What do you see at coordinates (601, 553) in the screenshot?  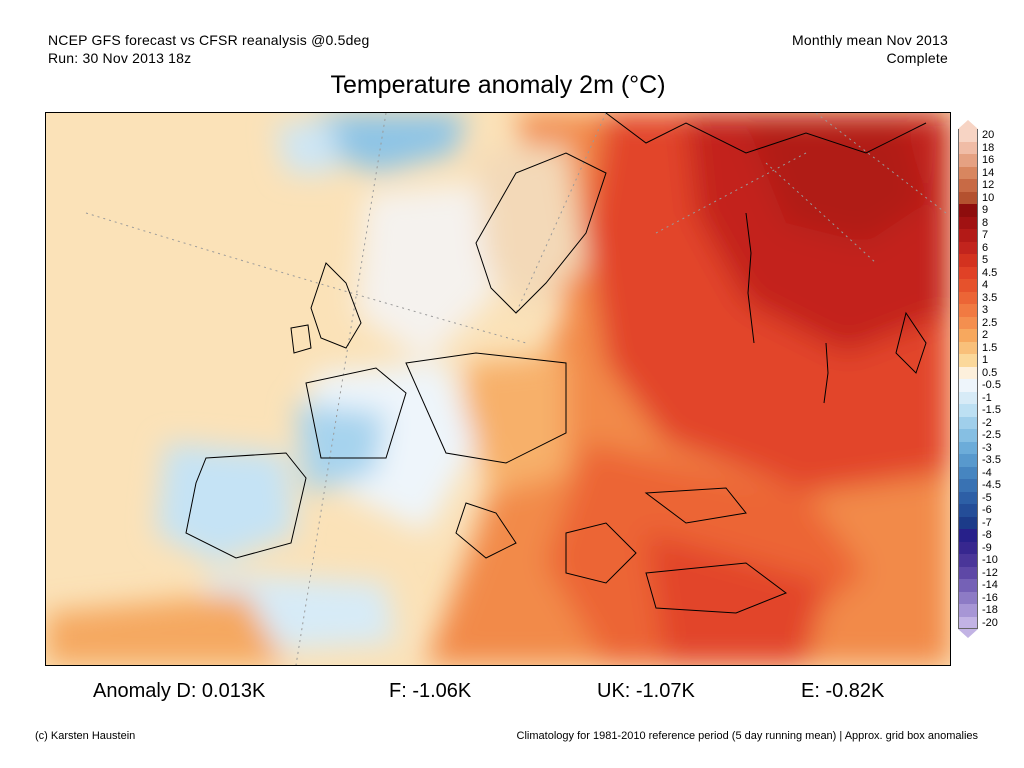 I see `balkans-outline` at bounding box center [601, 553].